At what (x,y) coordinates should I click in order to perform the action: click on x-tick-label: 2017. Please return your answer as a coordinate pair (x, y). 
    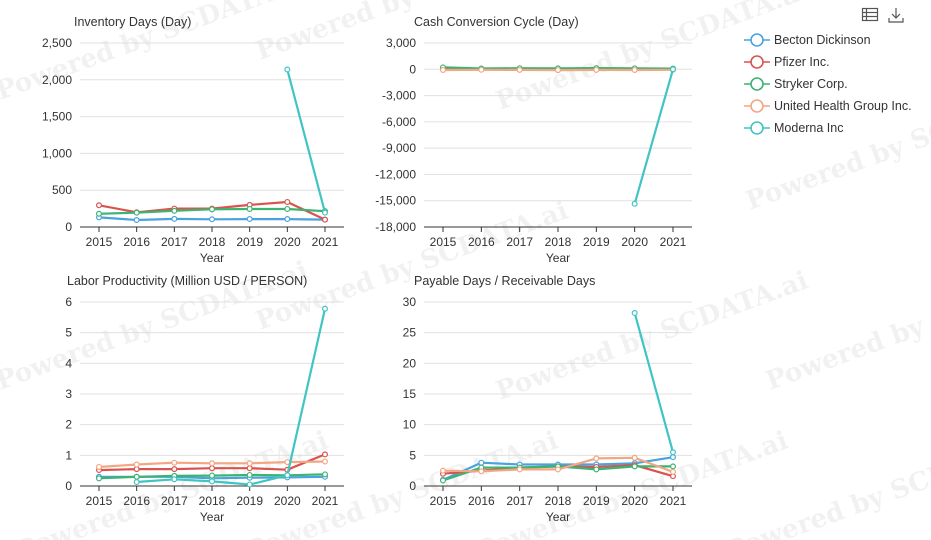
    Looking at the image, I should click on (519, 501).